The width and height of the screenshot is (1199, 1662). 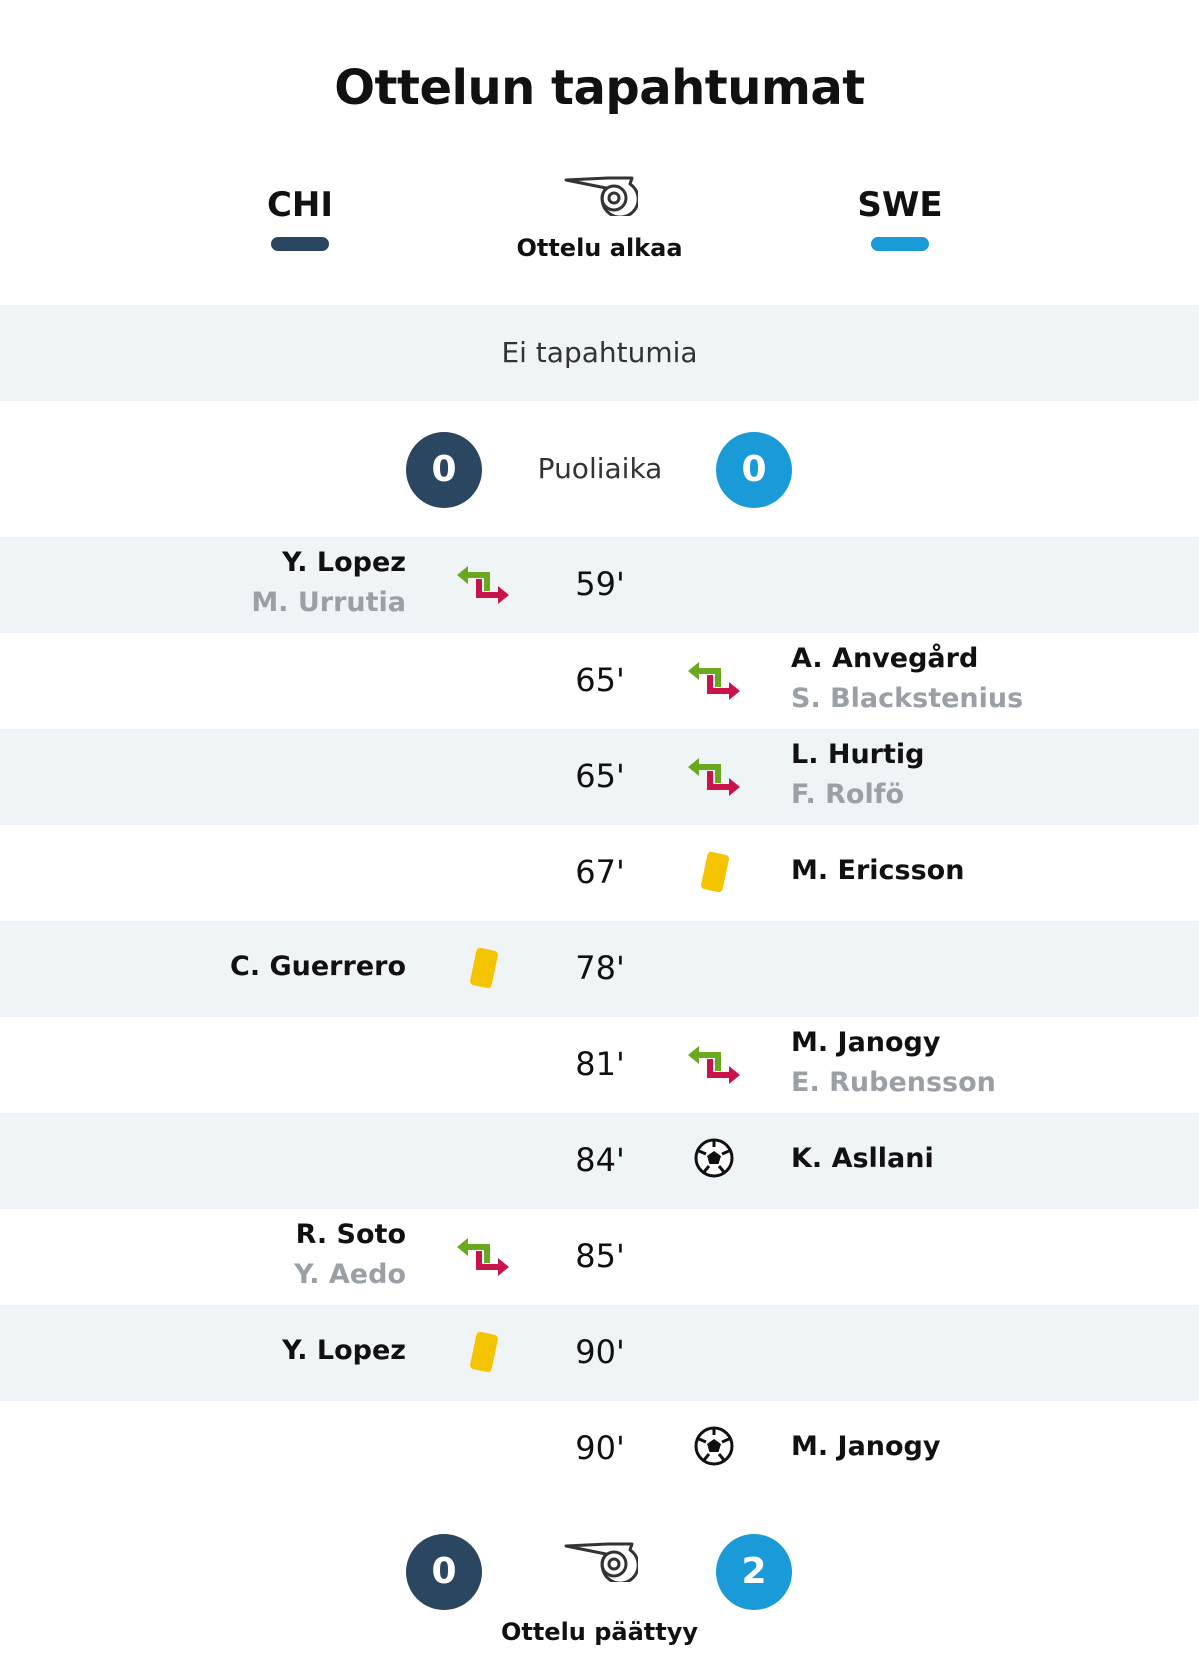 What do you see at coordinates (344, 562) in the screenshot?
I see `player-in-name: Y. Lopez` at bounding box center [344, 562].